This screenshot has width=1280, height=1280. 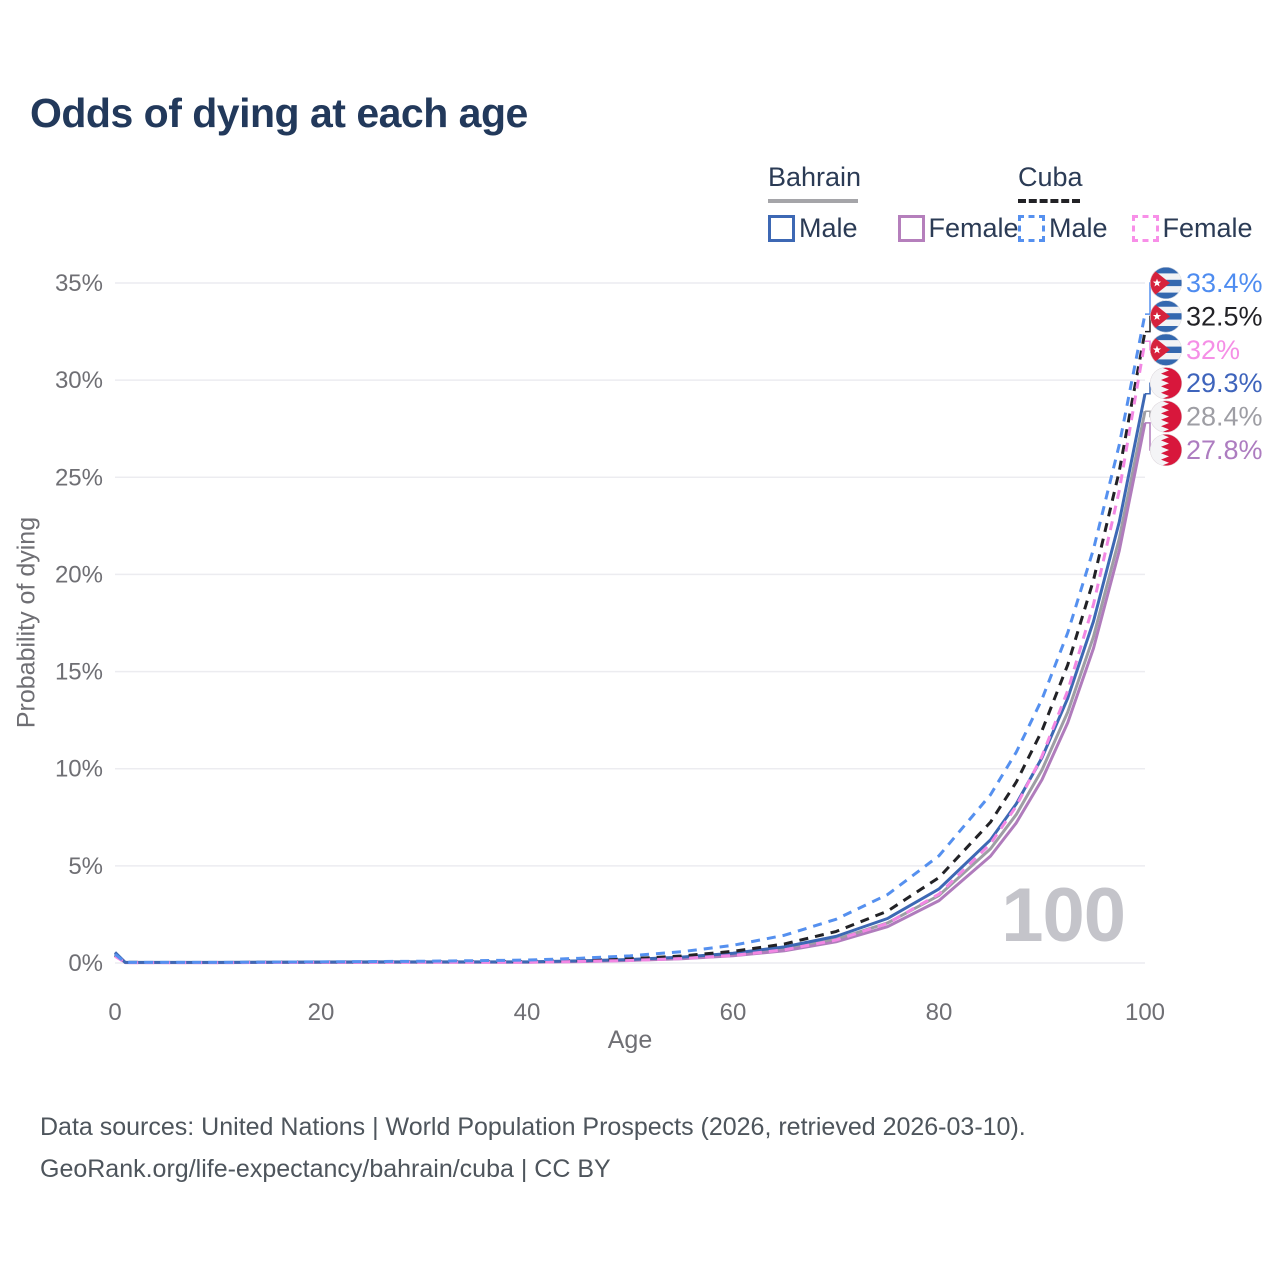 What do you see at coordinates (781, 228) in the screenshot?
I see `bahrain-male-swatch-icon` at bounding box center [781, 228].